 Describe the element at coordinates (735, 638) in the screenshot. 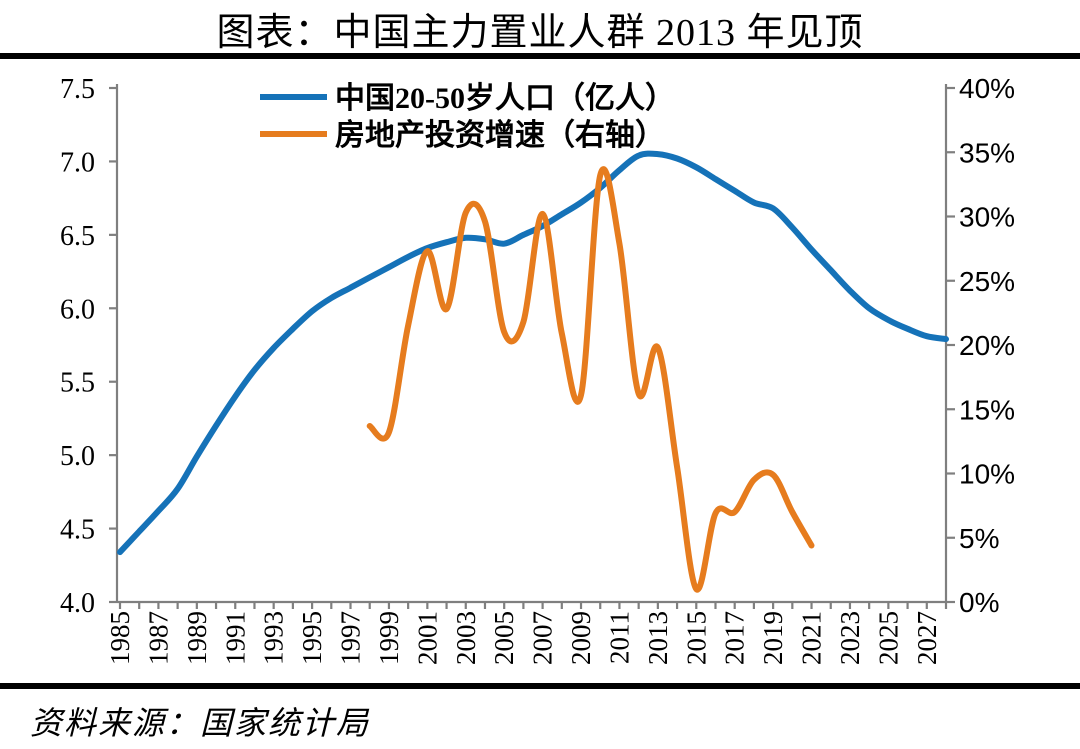

I see `x-axis-label: 2017` at that location.